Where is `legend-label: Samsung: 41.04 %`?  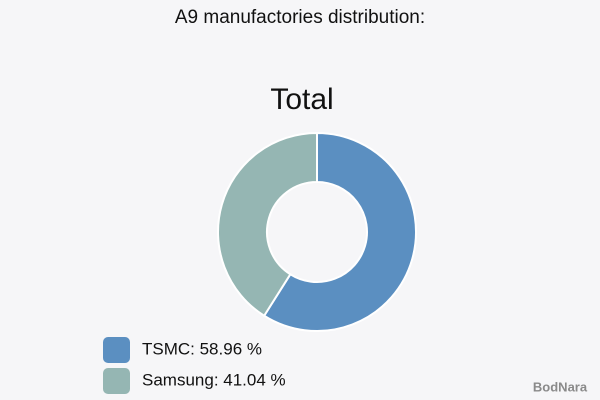
legend-label: Samsung: 41.04 % is located at coordinates (214, 379).